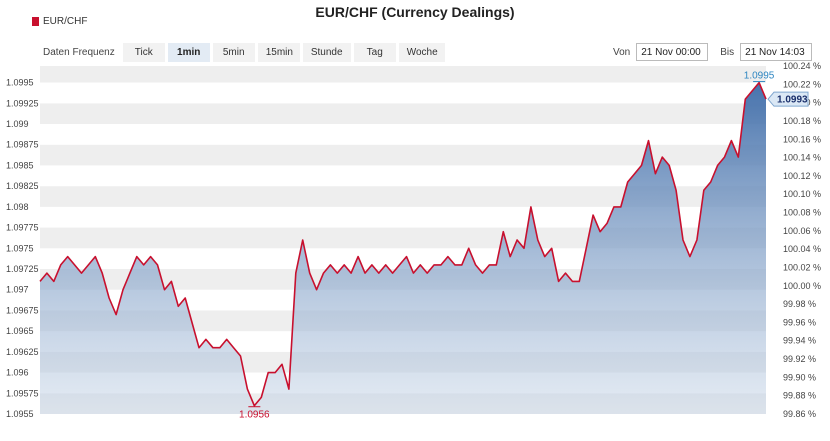 The height and width of the screenshot is (441, 830). I want to click on y2-tick-label: 99.92 %, so click(799, 359).